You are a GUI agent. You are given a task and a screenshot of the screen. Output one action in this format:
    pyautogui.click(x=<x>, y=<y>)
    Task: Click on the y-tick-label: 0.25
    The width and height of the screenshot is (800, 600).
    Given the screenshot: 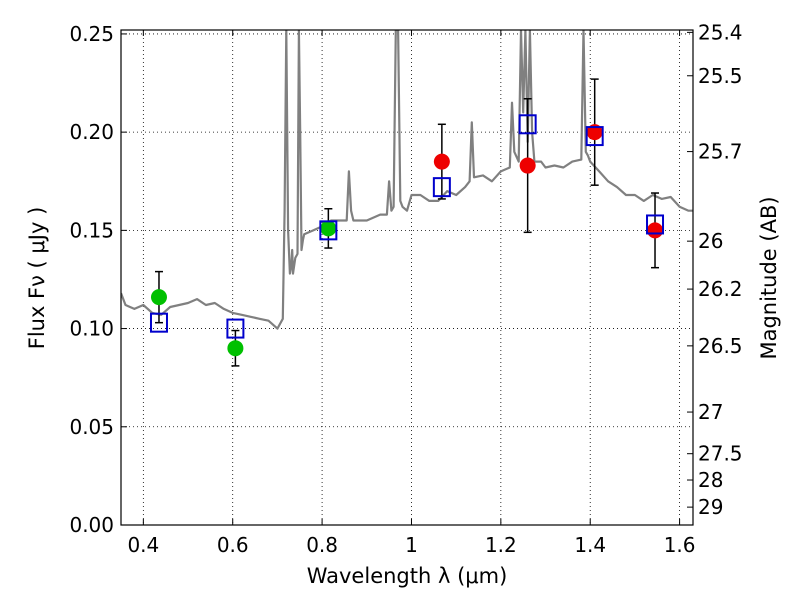 What is the action you would take?
    pyautogui.click(x=91, y=34)
    